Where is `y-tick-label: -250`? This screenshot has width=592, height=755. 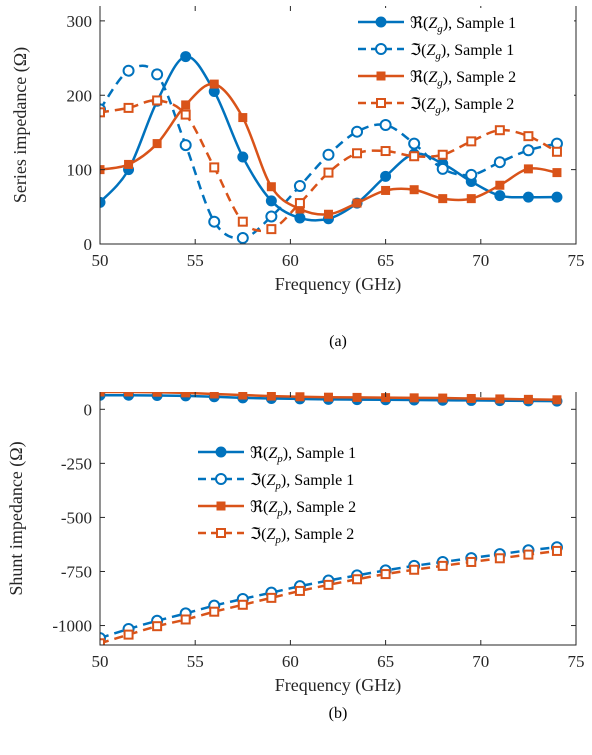
y-tick-label: -250 is located at coordinates (76, 463).